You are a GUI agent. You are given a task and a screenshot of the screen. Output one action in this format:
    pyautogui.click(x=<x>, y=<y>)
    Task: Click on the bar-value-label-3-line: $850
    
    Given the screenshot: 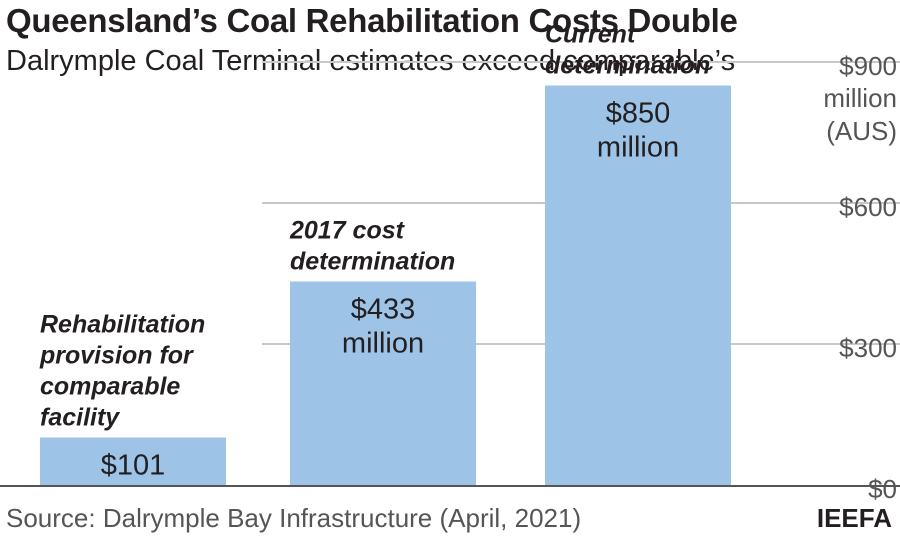 What is the action you would take?
    pyautogui.click(x=638, y=114)
    